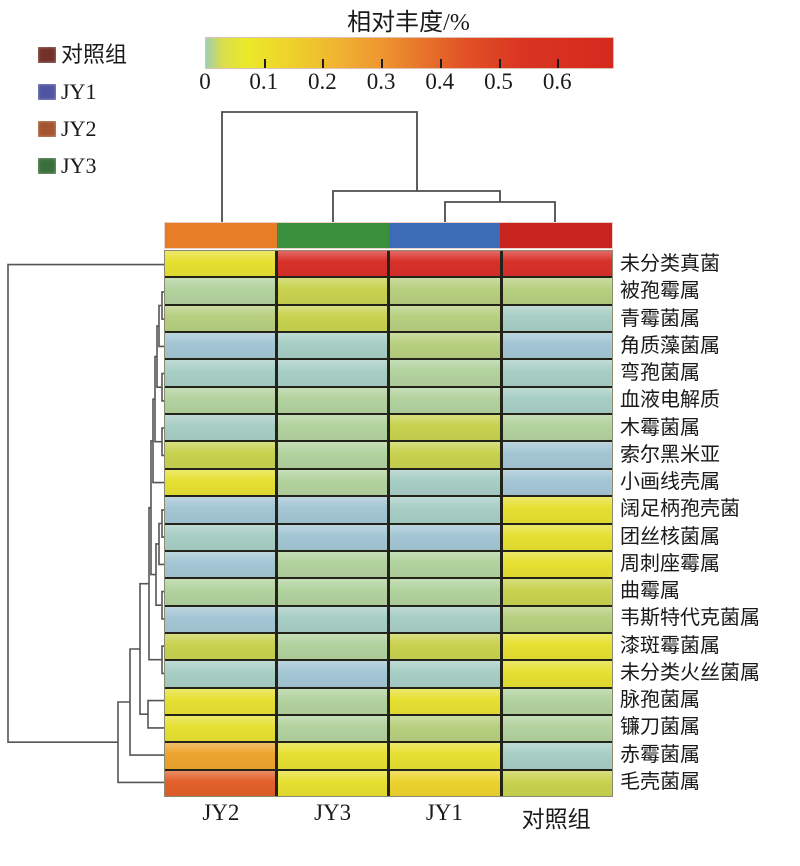 The height and width of the screenshot is (866, 800). What do you see at coordinates (690, 672) in the screenshot?
I see `row-label: 未分类火丝菌属` at bounding box center [690, 672].